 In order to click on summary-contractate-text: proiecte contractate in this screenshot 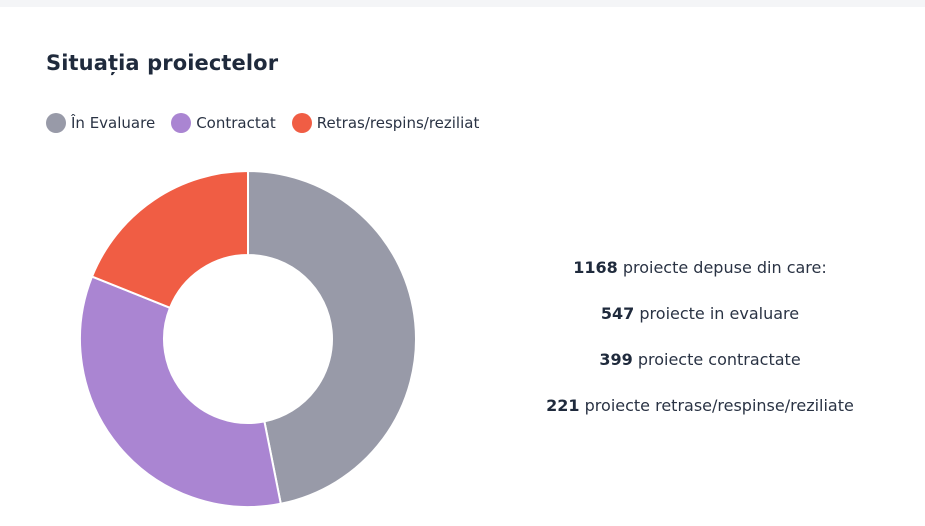, I will do `click(719, 359)`.